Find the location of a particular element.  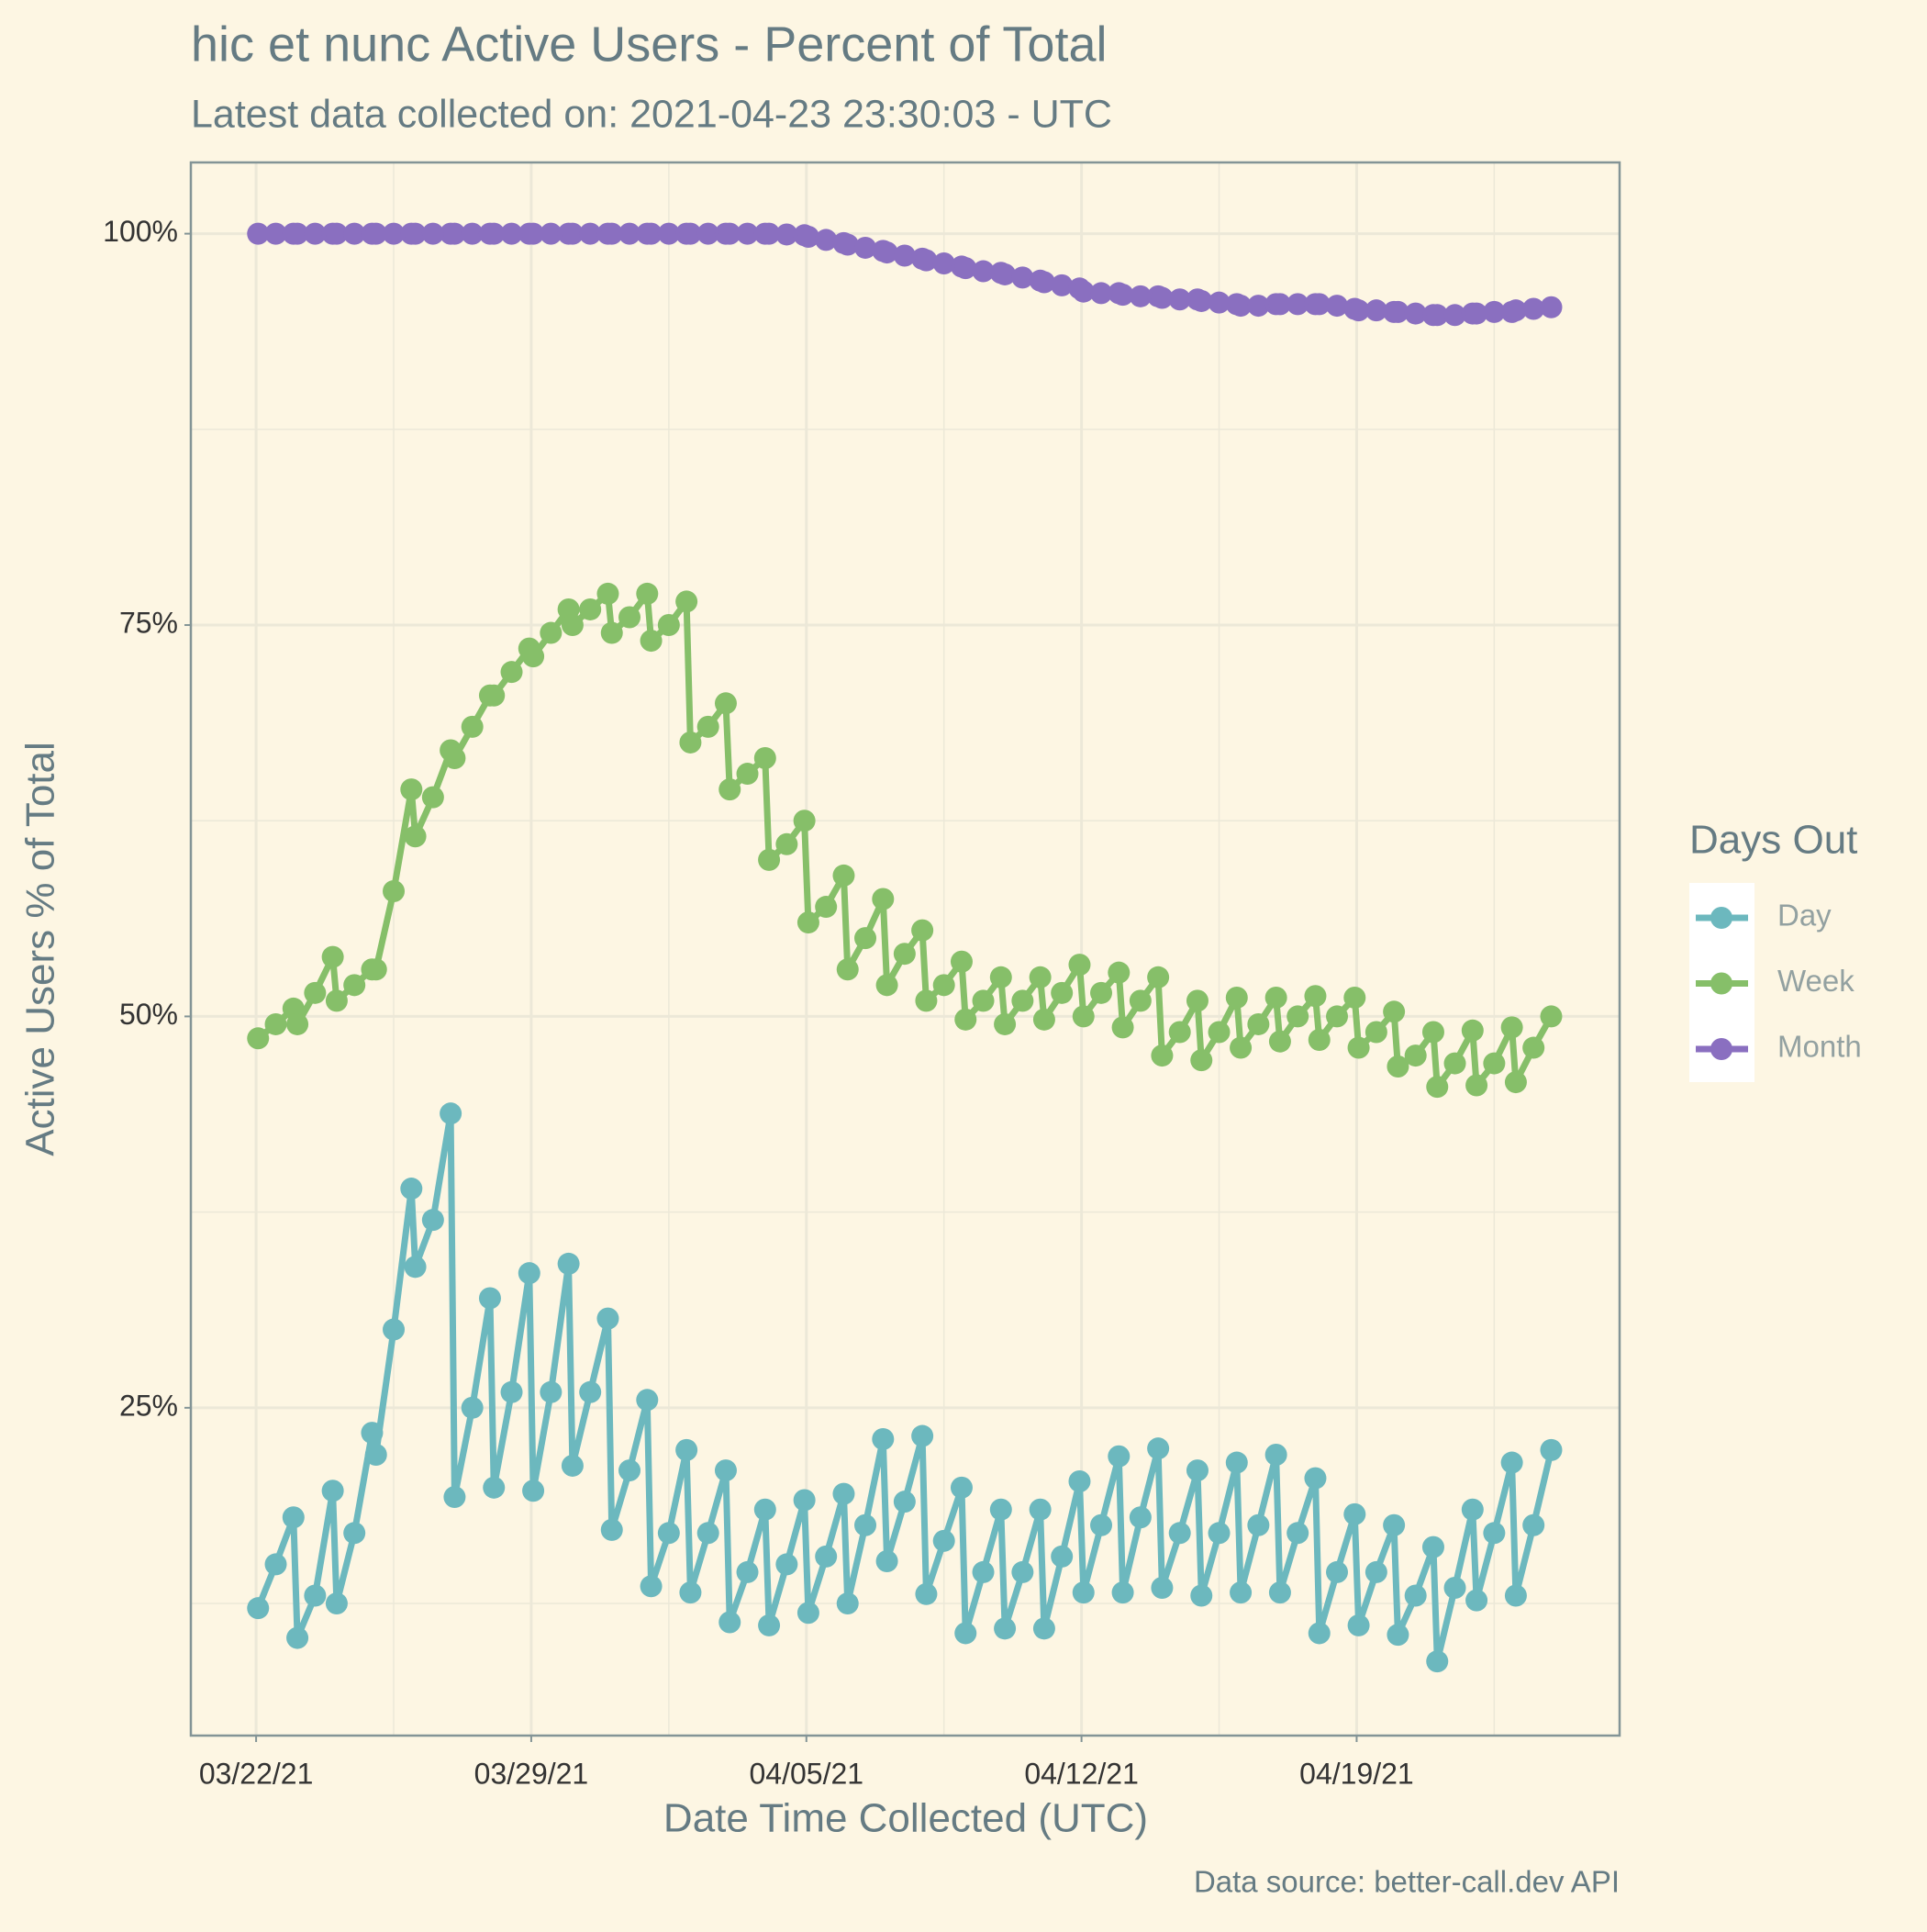

x-tick-label: 04/19/21 is located at coordinates (1356, 1773).